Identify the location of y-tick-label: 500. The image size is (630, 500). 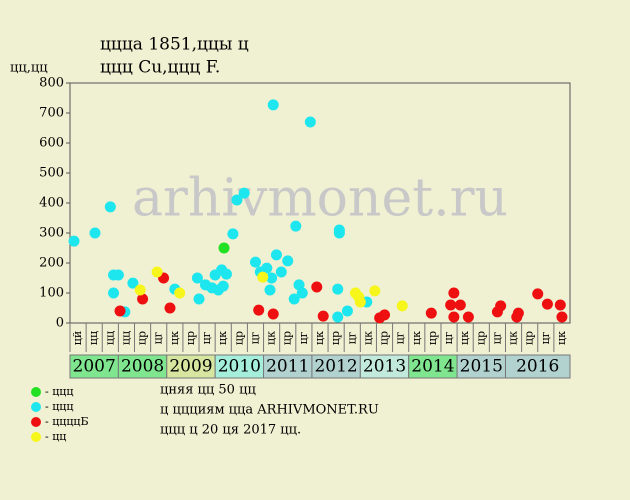
(51, 173).